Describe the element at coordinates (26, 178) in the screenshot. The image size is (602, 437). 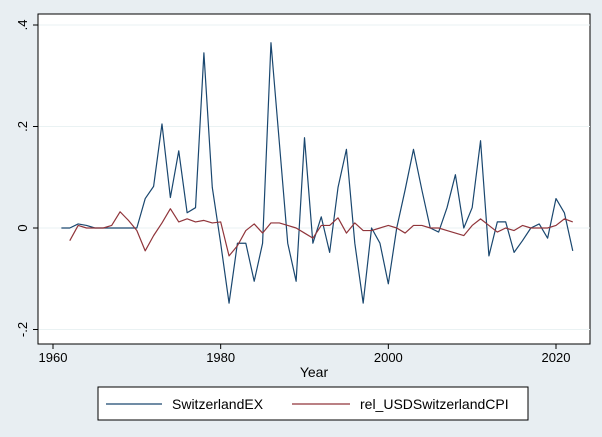
I see `y-ticks: -.2 0 .2 .4` at that location.